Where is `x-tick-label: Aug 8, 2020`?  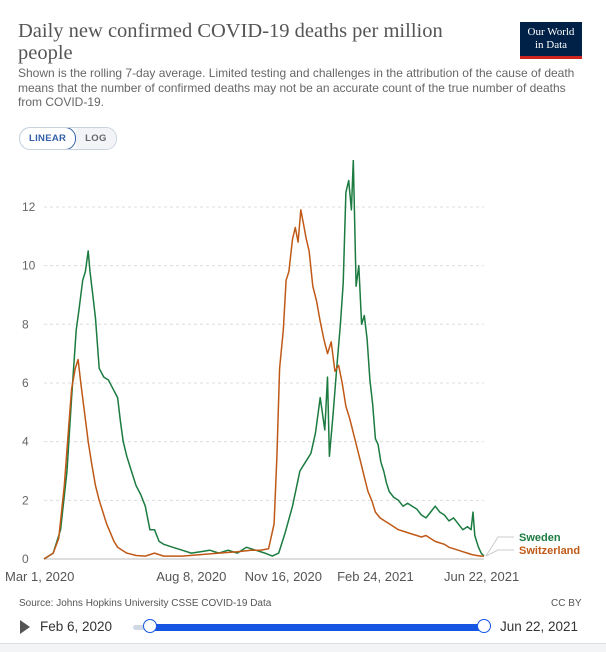 x-tick-label: Aug 8, 2020 is located at coordinates (191, 576).